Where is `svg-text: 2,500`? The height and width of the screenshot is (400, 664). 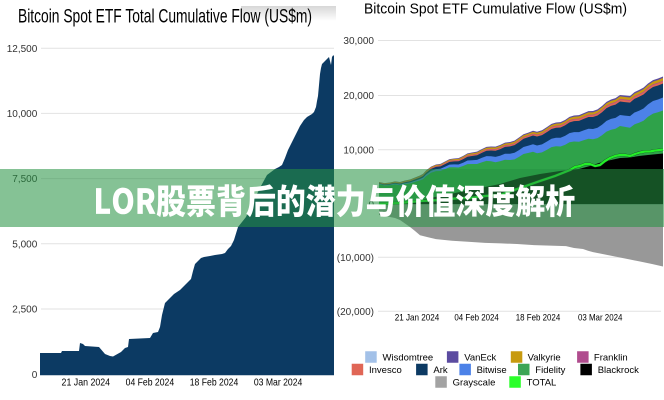 svg-text: 2,500 is located at coordinates (24, 310).